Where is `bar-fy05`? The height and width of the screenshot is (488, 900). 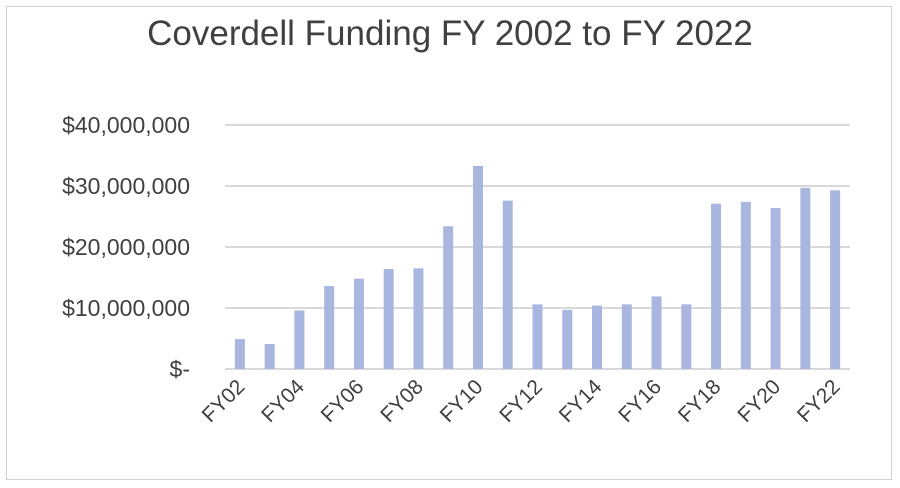
bar-fy05 is located at coordinates (329, 327).